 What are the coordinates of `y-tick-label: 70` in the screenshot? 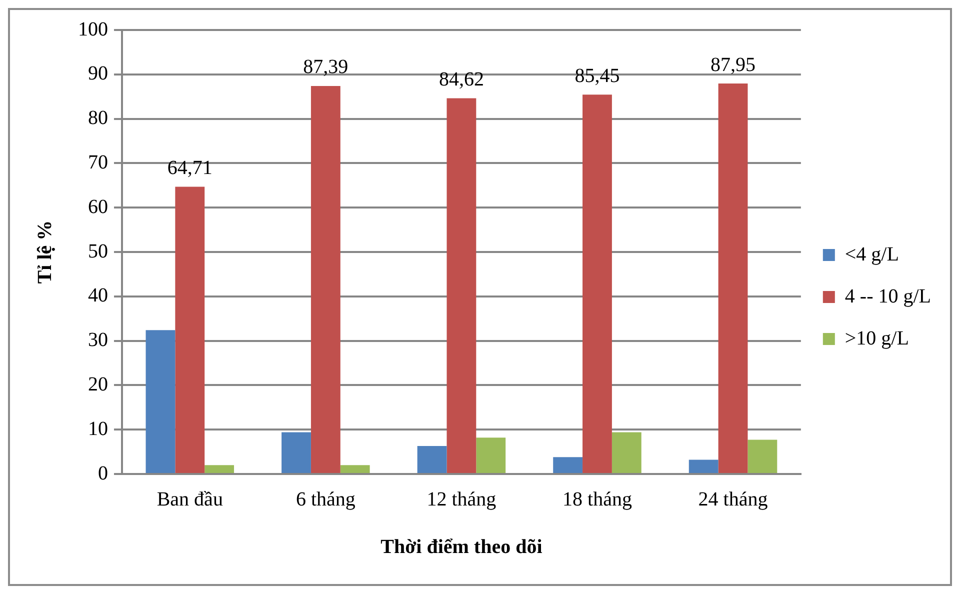 It's located at (98, 162).